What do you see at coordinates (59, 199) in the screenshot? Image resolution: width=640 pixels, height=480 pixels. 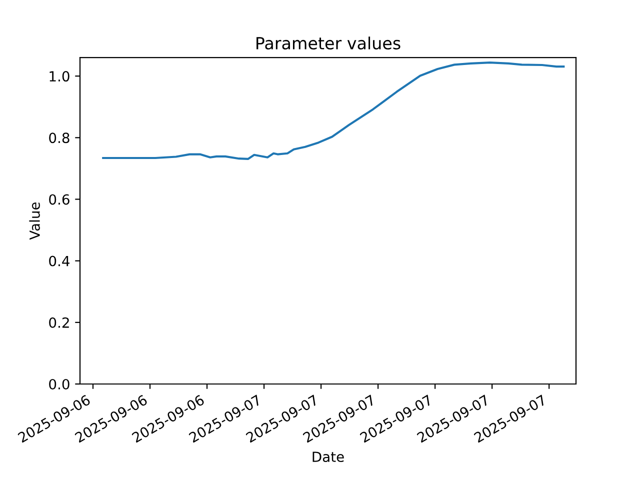 I see `y-tick-label: 0.6` at bounding box center [59, 199].